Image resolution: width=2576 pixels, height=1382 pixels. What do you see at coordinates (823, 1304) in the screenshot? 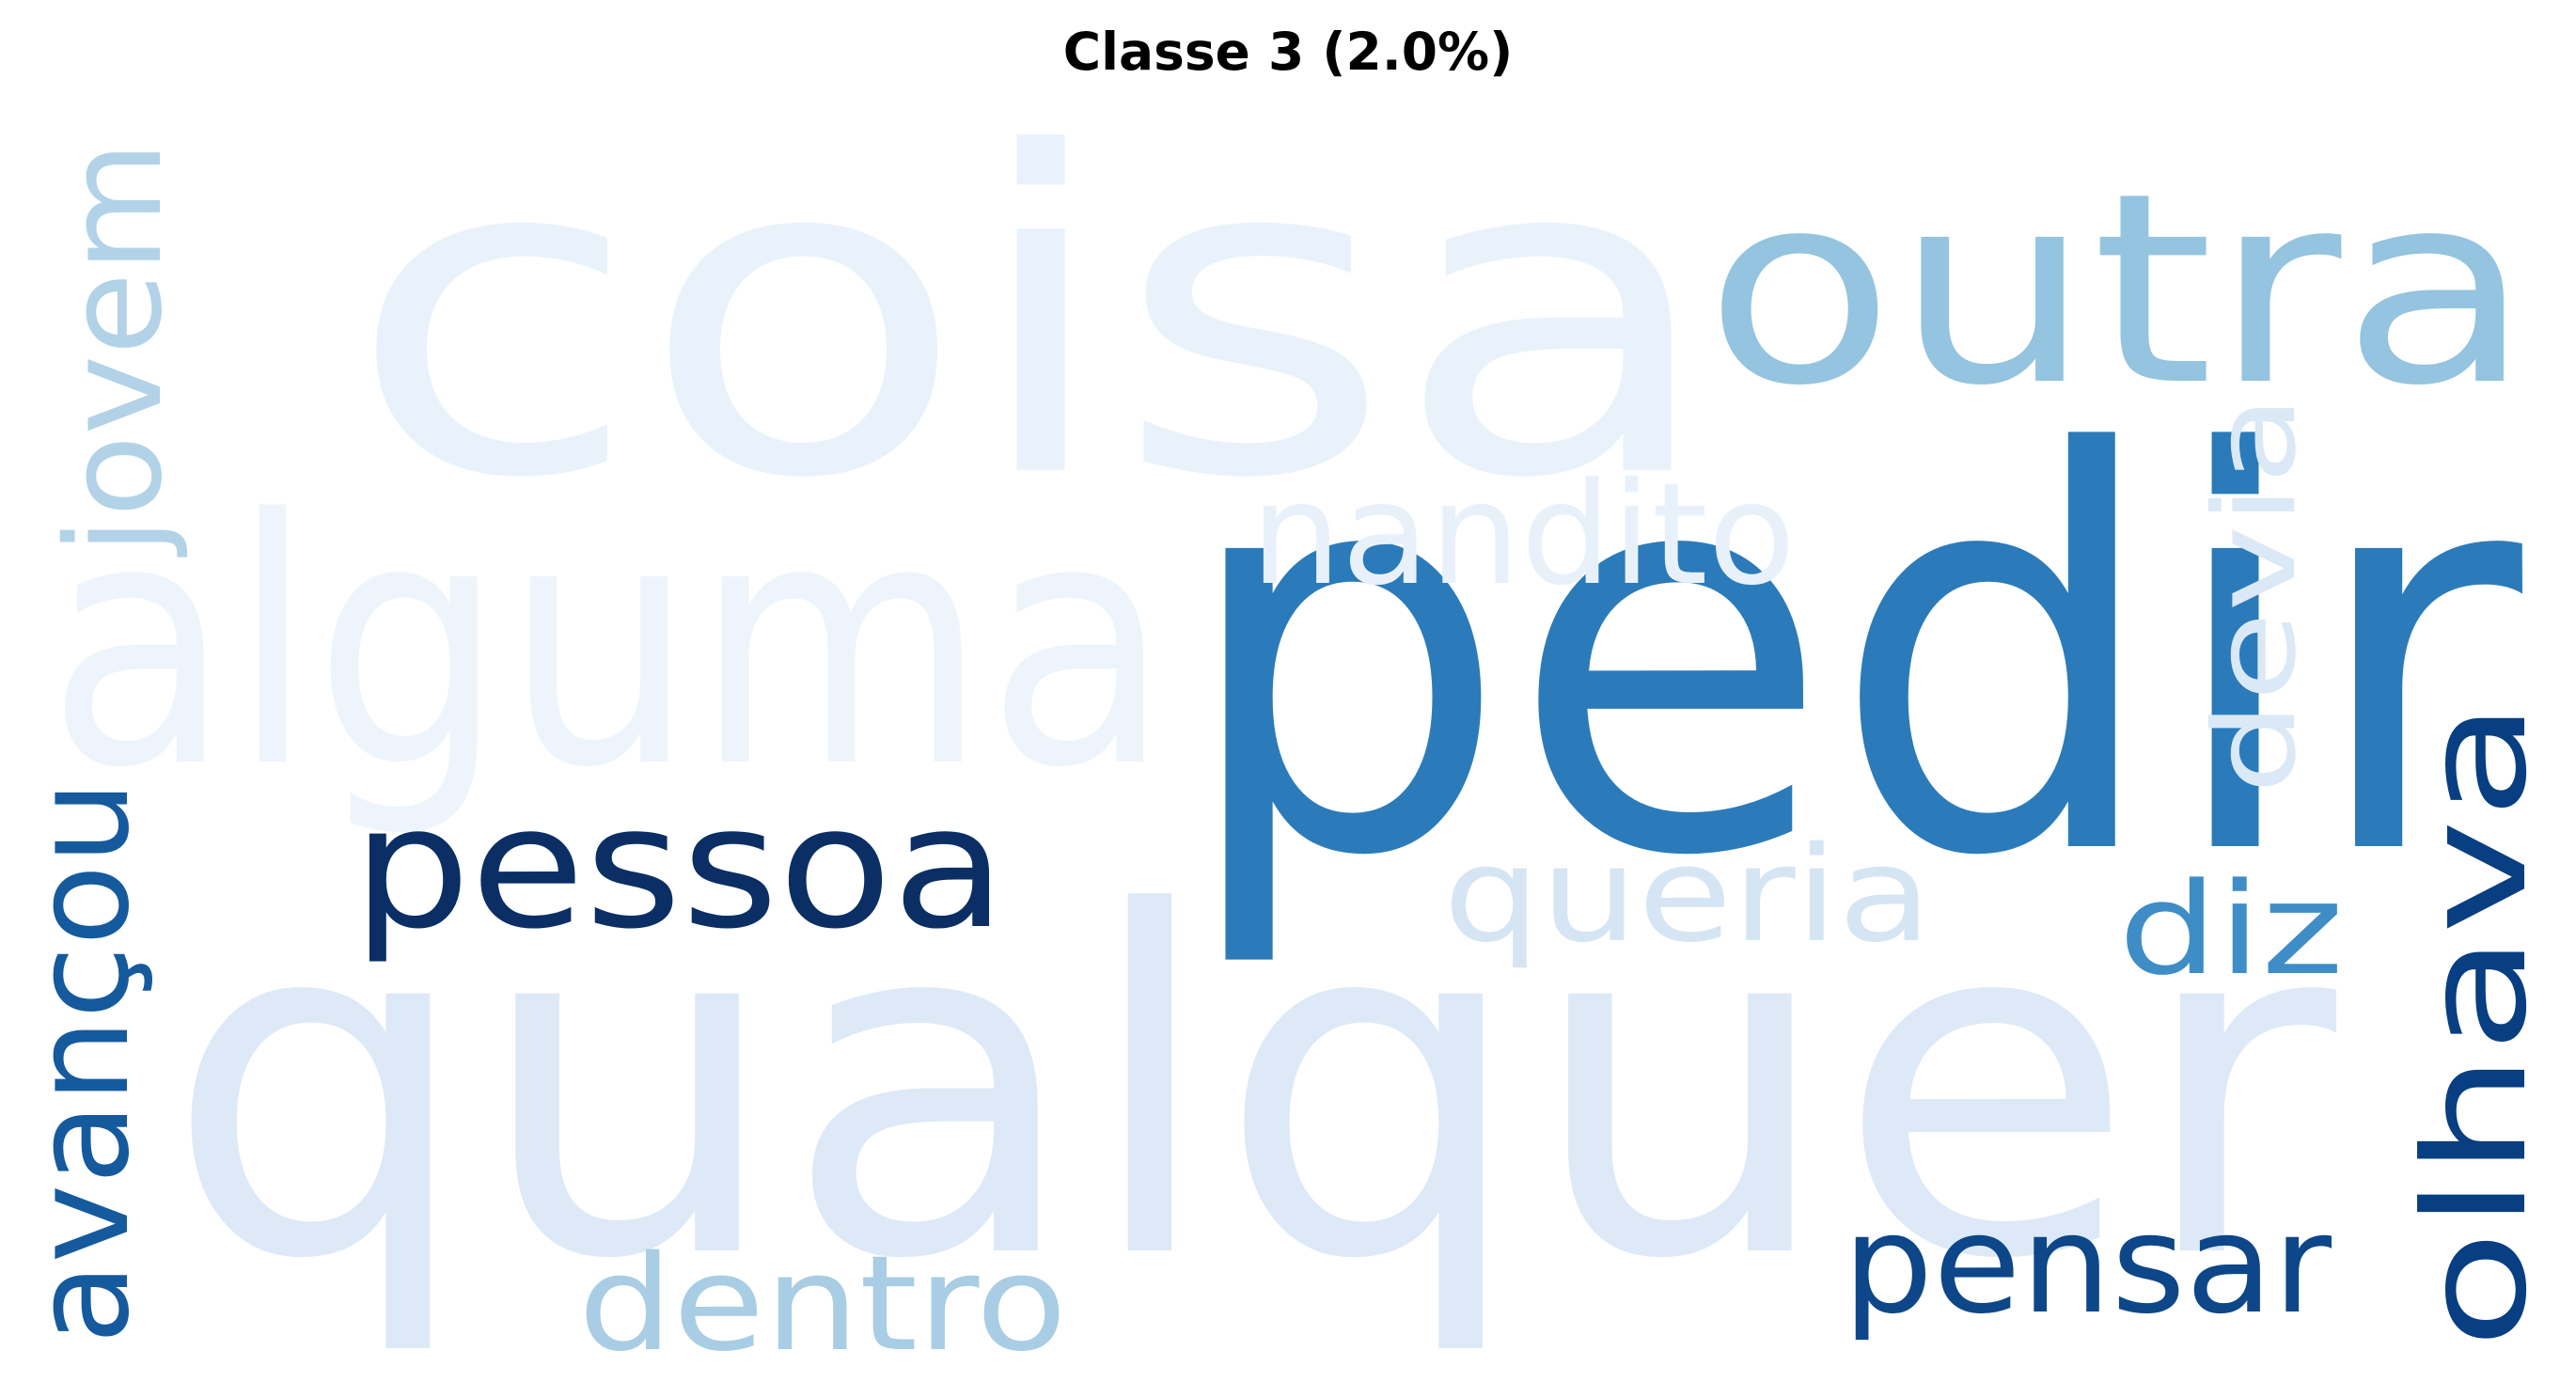
I see `word-dentro: dentro` at bounding box center [823, 1304].